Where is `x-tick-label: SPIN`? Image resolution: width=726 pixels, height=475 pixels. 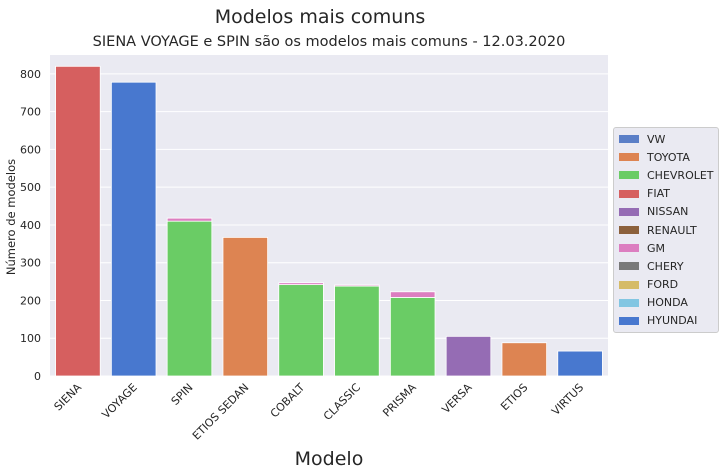
x-tick-label: SPIN is located at coordinates (182, 394).